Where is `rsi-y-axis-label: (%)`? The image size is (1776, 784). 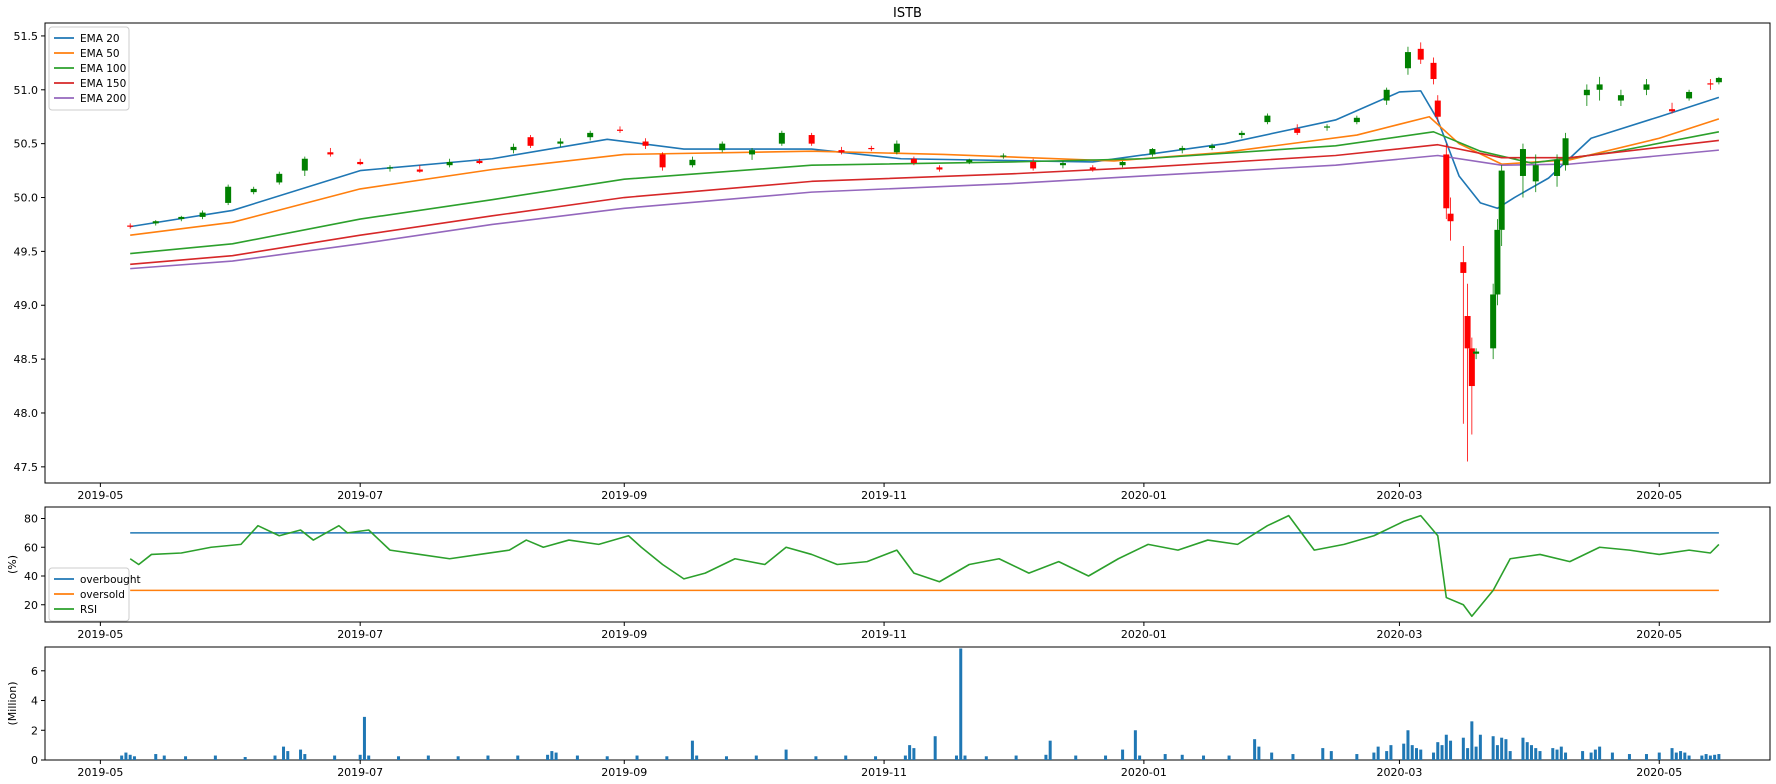
rsi-y-axis-label: (%) is located at coordinates (12, 564).